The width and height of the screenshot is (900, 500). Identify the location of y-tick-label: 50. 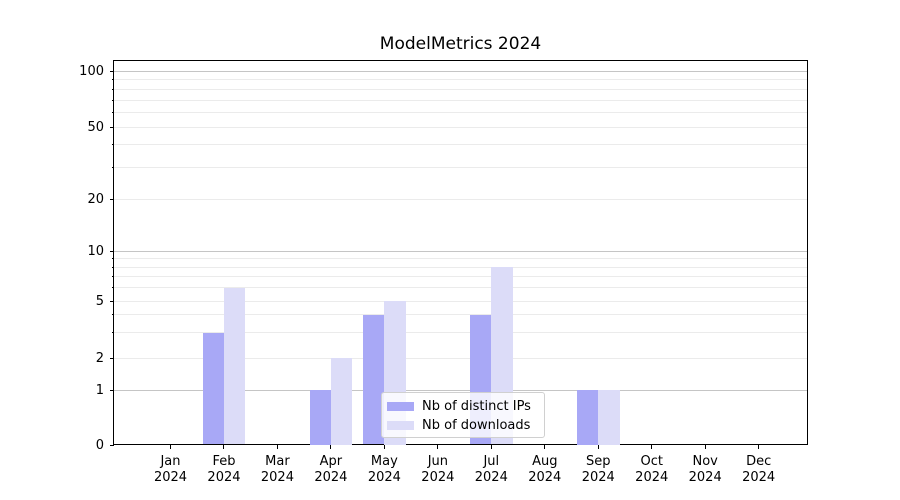
(95, 127).